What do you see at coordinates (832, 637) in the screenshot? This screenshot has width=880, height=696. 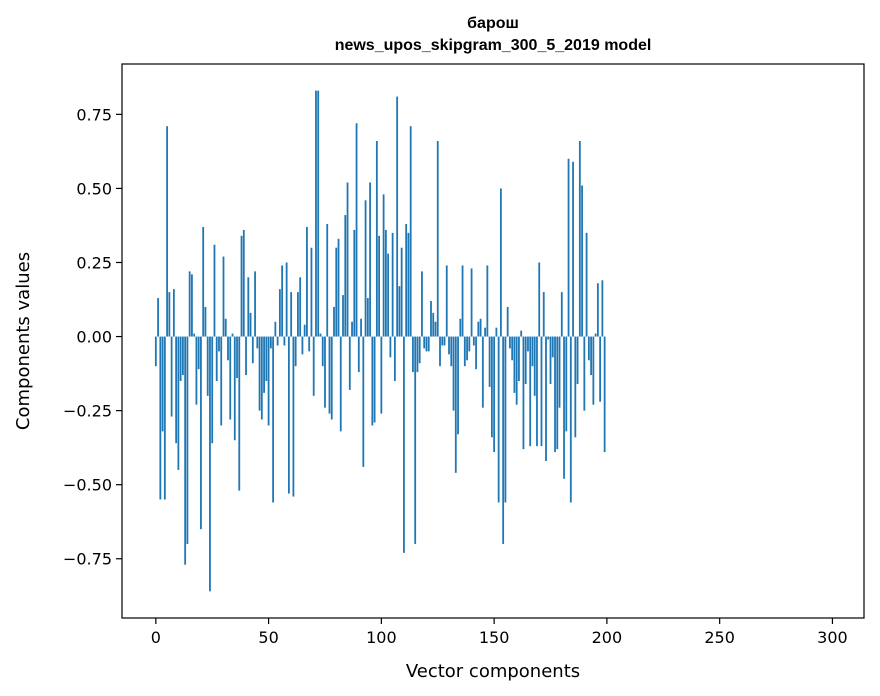 I see `x-tick-label: 300` at bounding box center [832, 637].